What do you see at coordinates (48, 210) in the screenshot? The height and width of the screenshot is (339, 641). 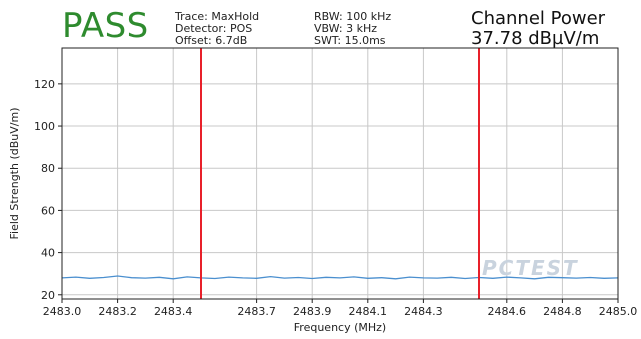 I see `y-tick-label: 60` at bounding box center [48, 210].